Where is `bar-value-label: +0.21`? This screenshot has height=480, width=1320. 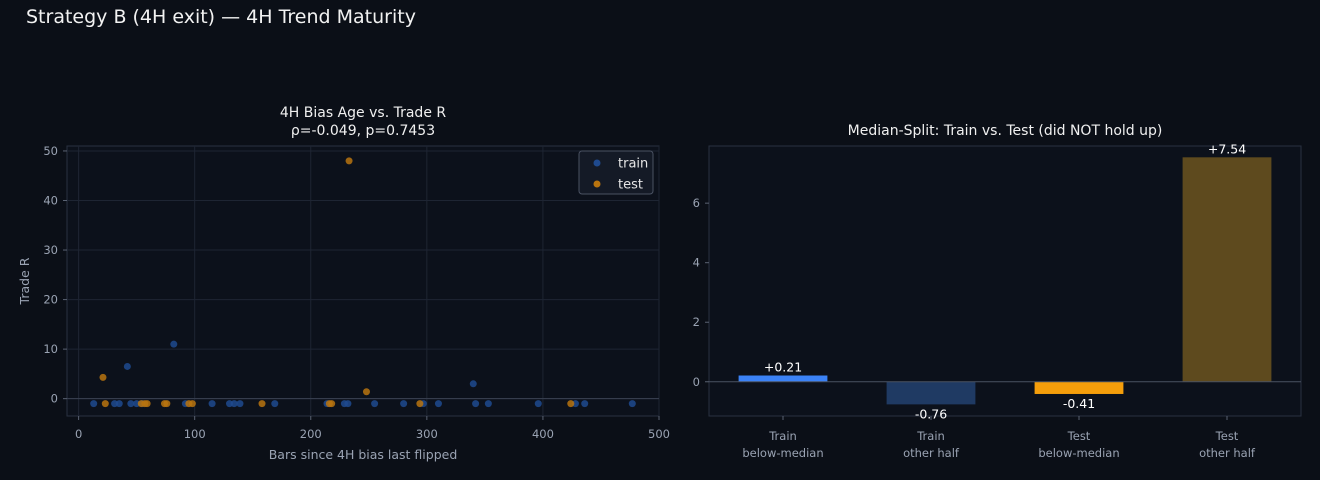 bar-value-label: +0.21 is located at coordinates (783, 367).